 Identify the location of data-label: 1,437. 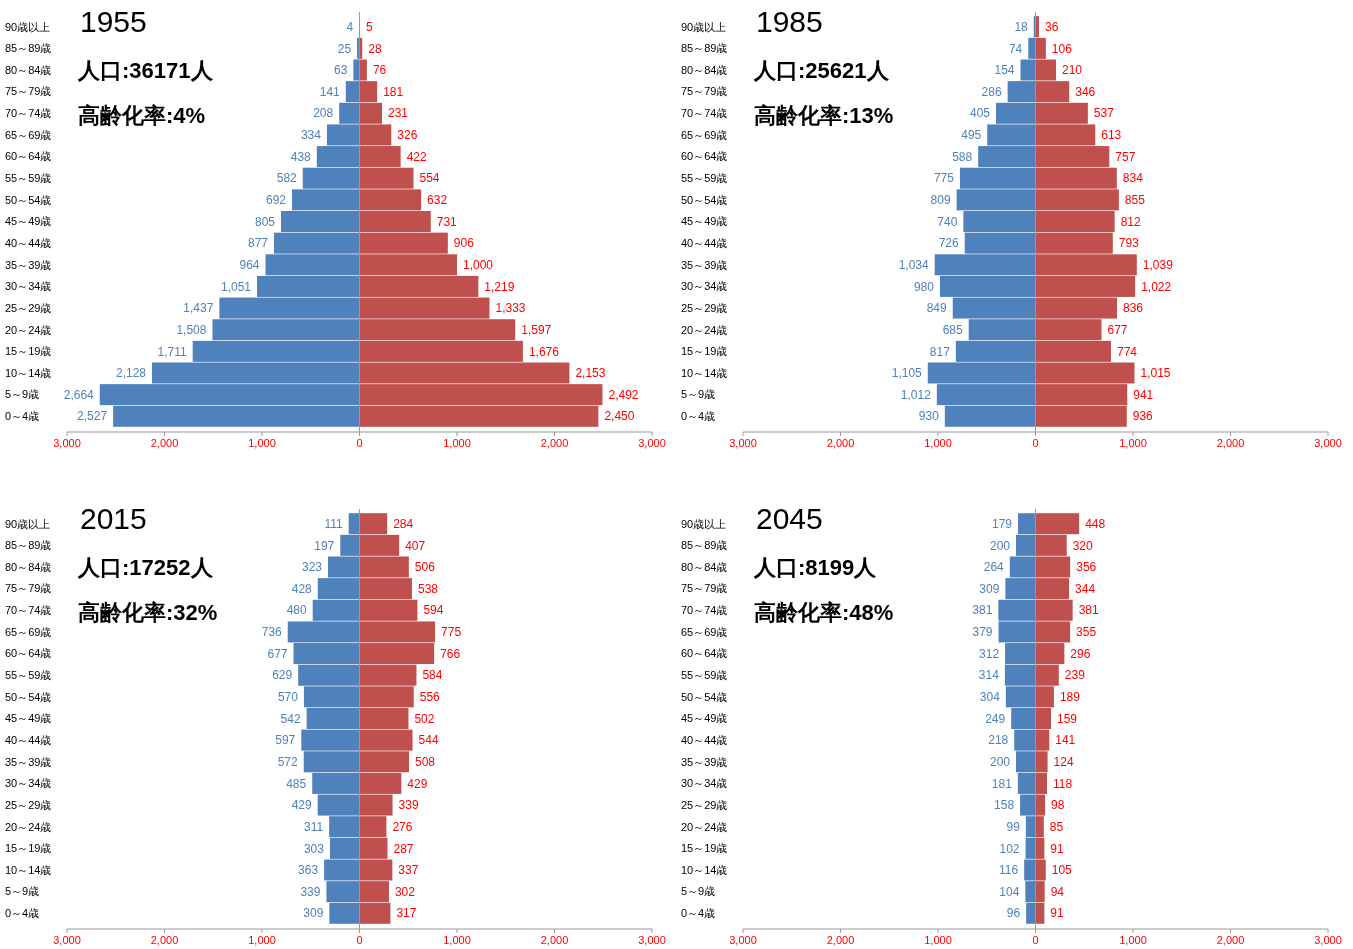
(198, 308).